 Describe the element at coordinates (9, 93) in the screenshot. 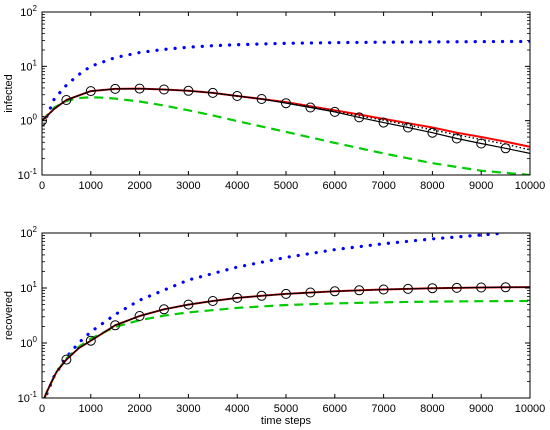

I see `y-axis-label: infected` at that location.